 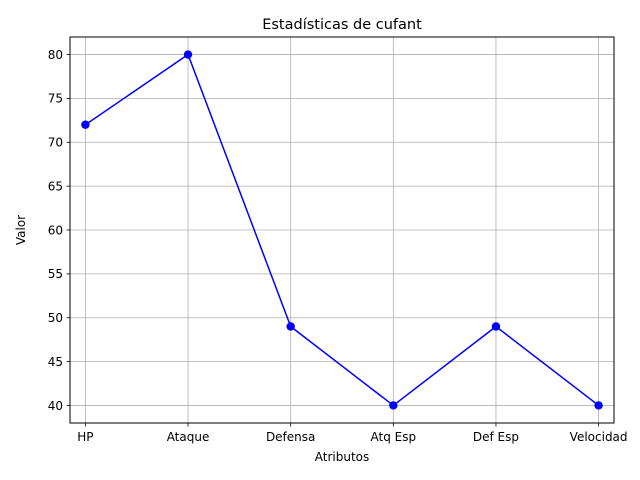 I want to click on x-tick-label: Def Esp, so click(x=496, y=437).